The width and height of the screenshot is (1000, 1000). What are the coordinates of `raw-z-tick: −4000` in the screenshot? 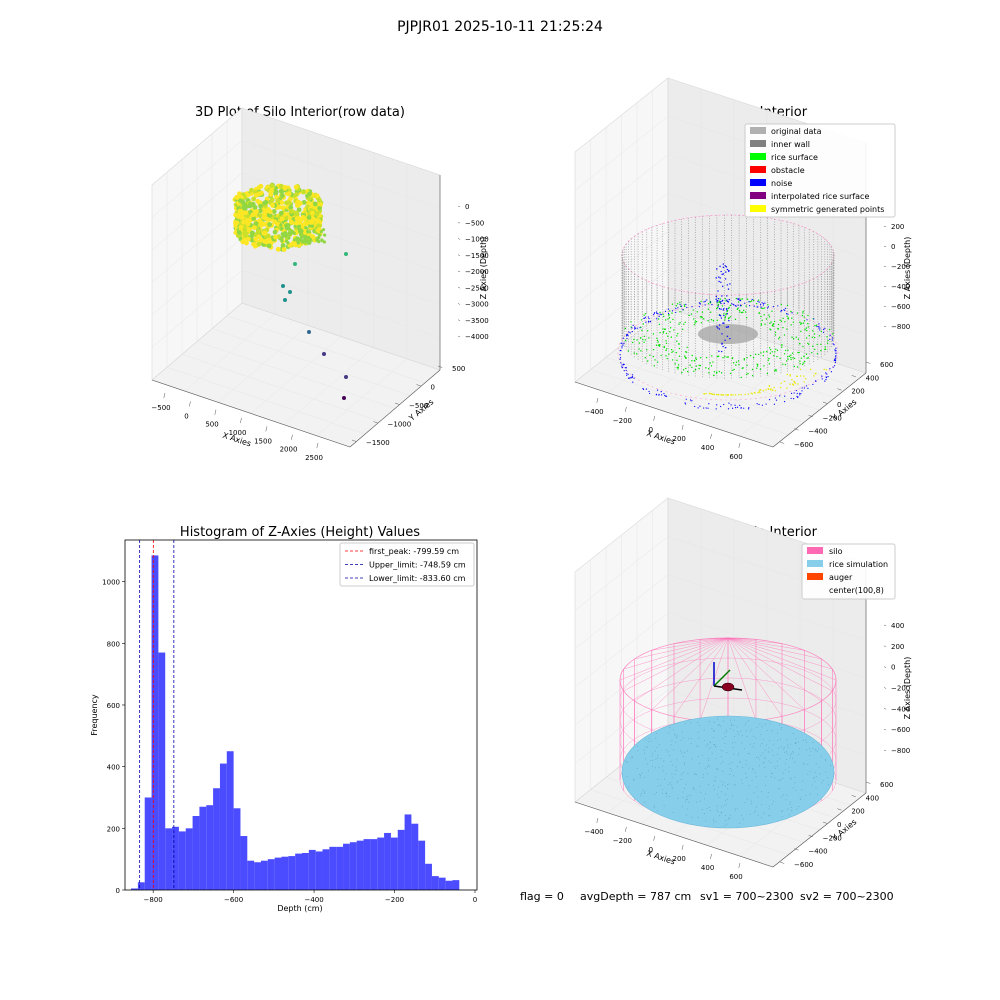 It's located at (477, 337).